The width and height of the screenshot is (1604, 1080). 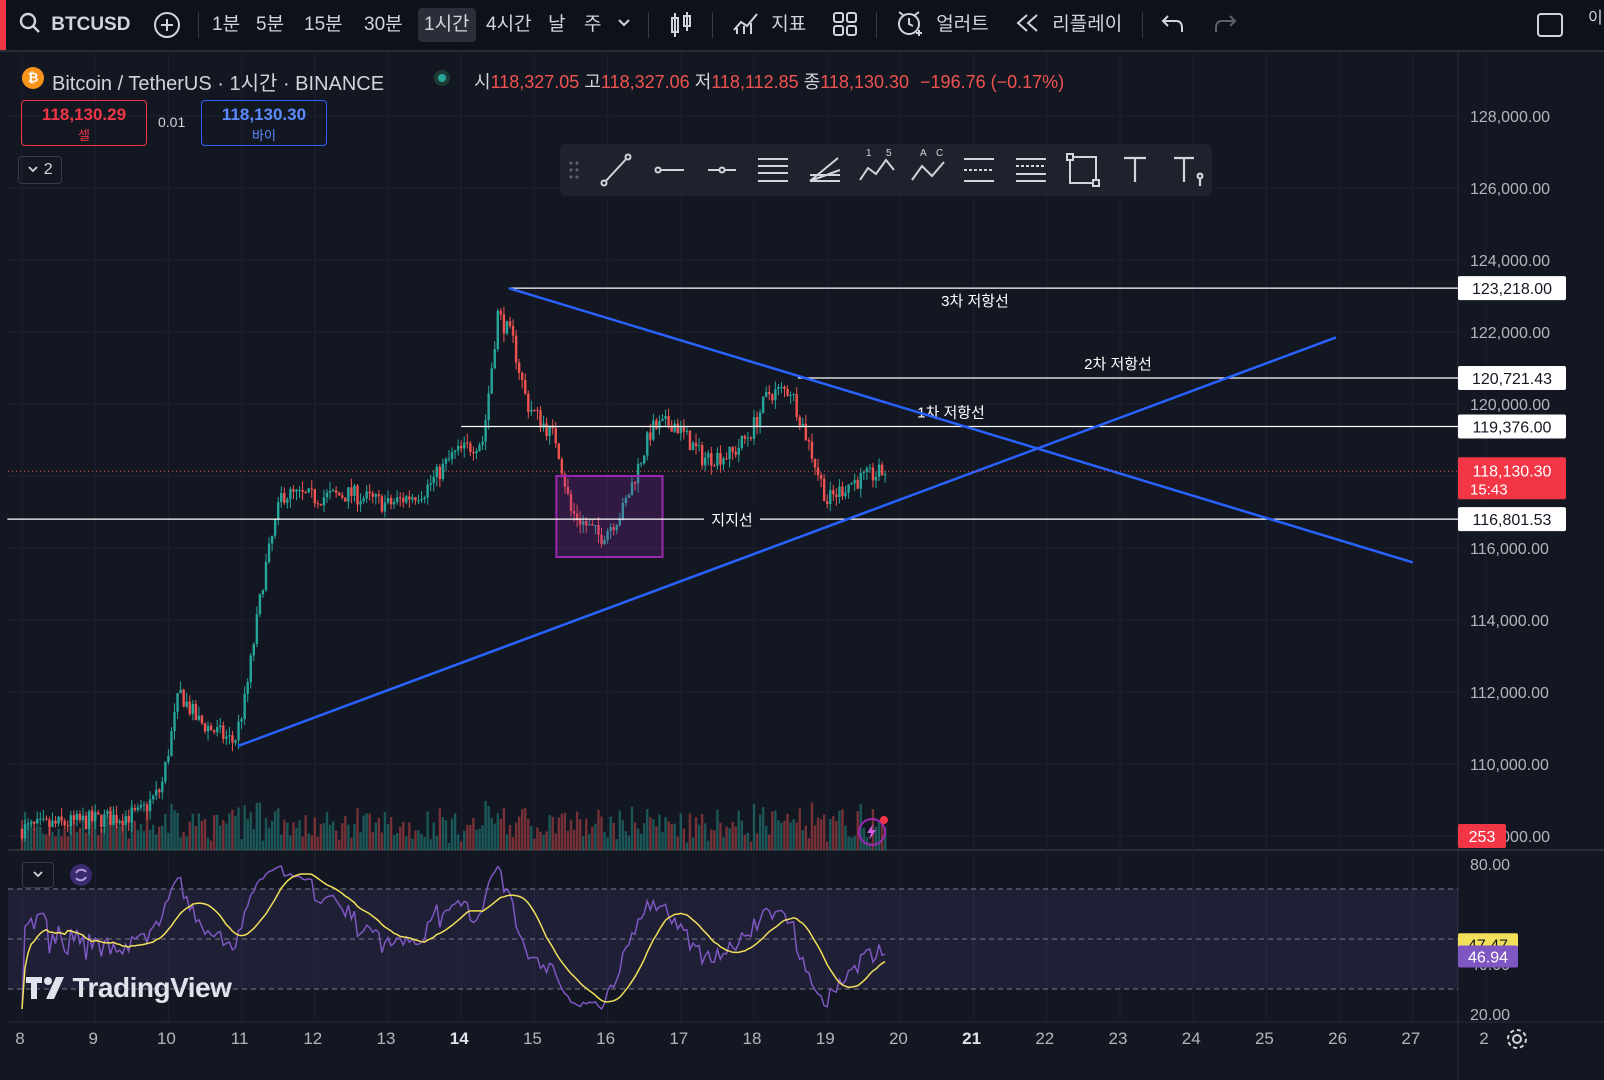 What do you see at coordinates (939, 153) in the screenshot?
I see `svg-text: C` at bounding box center [939, 153].